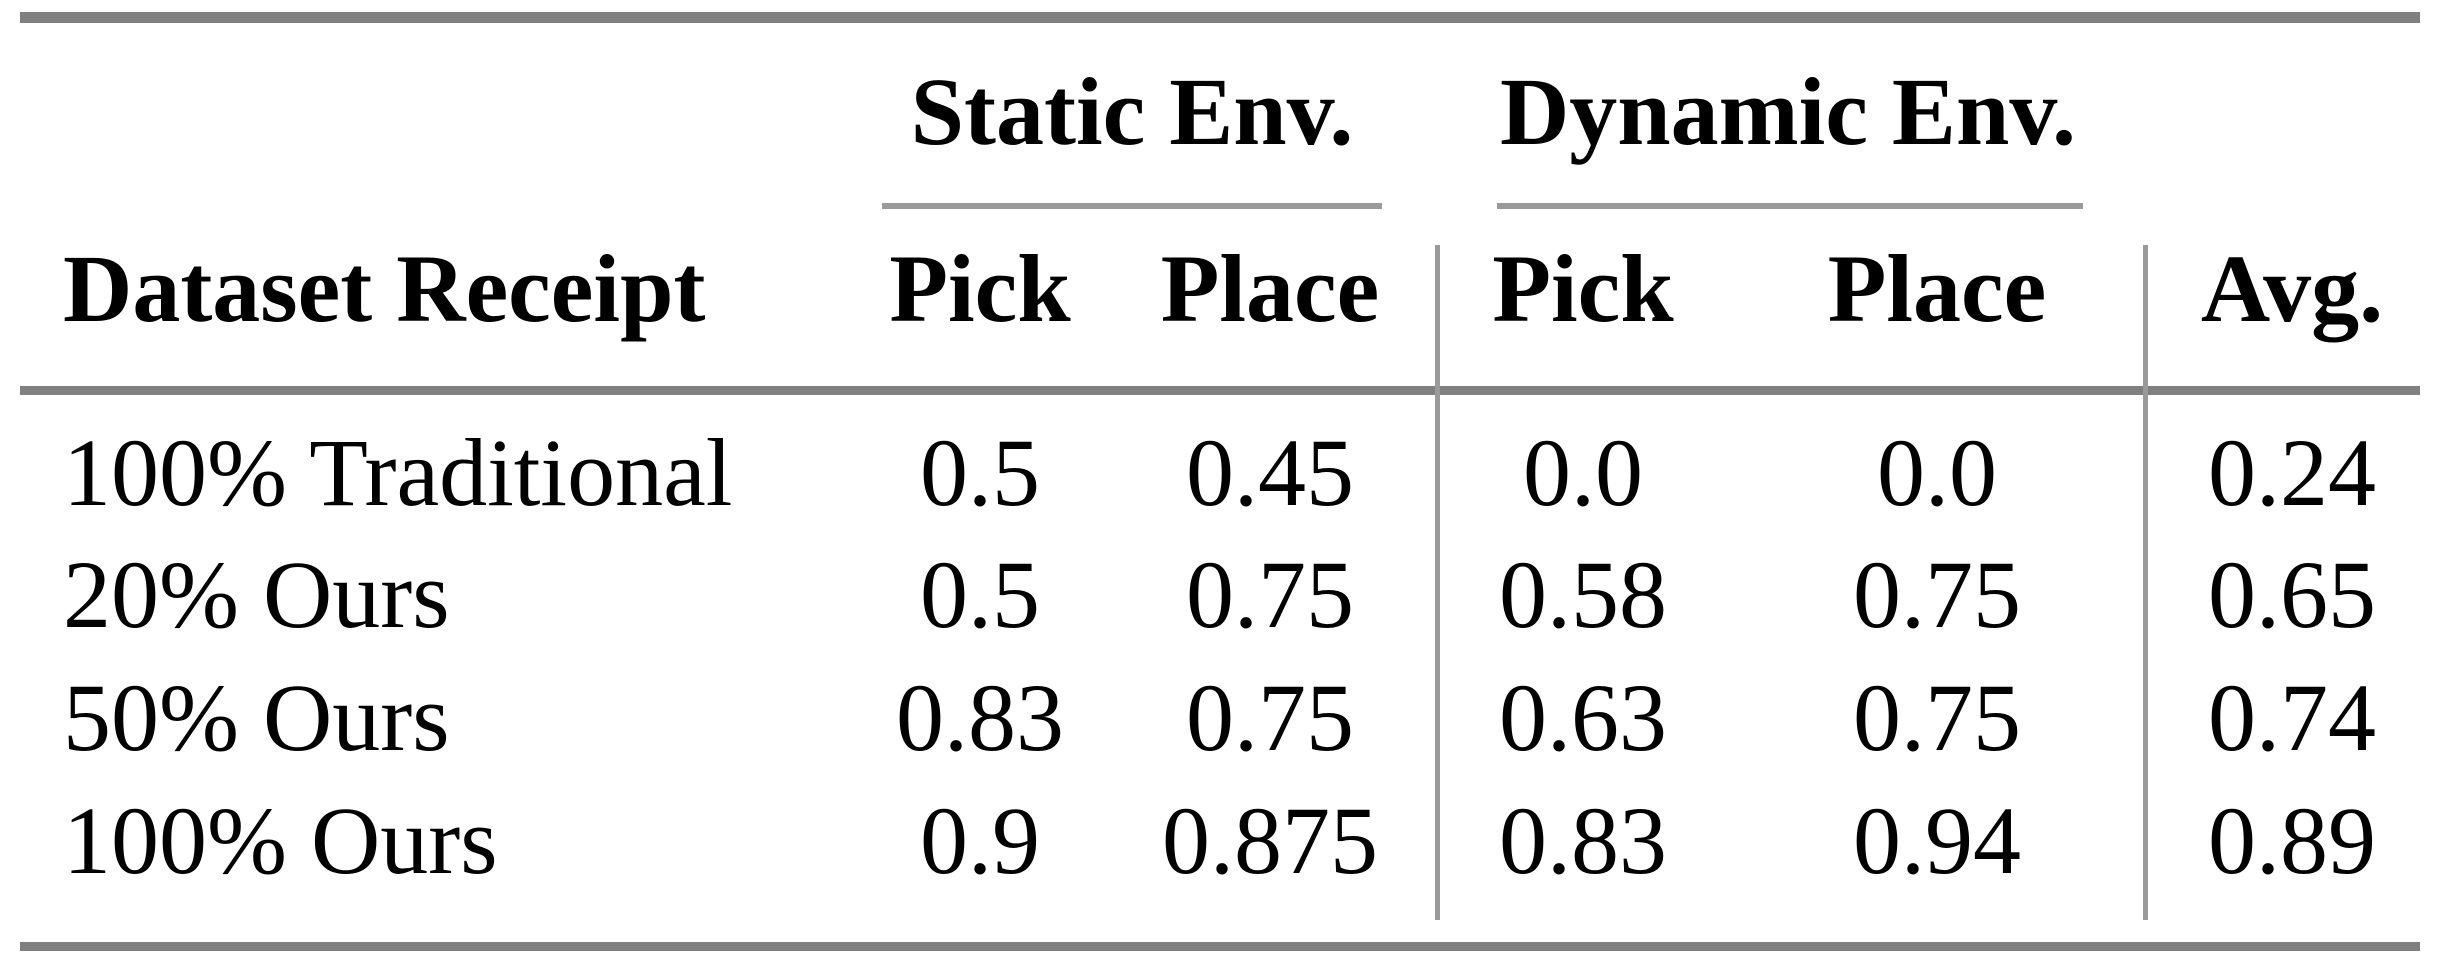 This screenshot has width=2440, height=966. What do you see at coordinates (1583, 288) in the screenshot?
I see `column-header-dynamic-pick: Pick` at bounding box center [1583, 288].